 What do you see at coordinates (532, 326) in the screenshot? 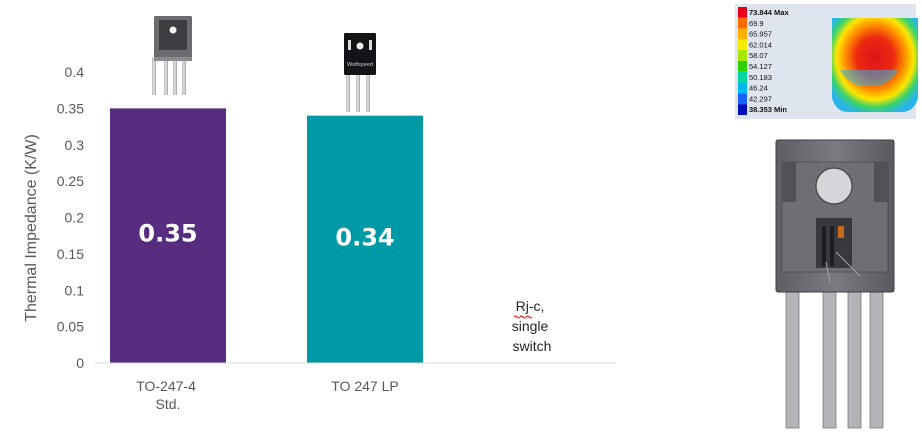
I see `chart-annotation: Rj-c, single switch` at bounding box center [532, 326].